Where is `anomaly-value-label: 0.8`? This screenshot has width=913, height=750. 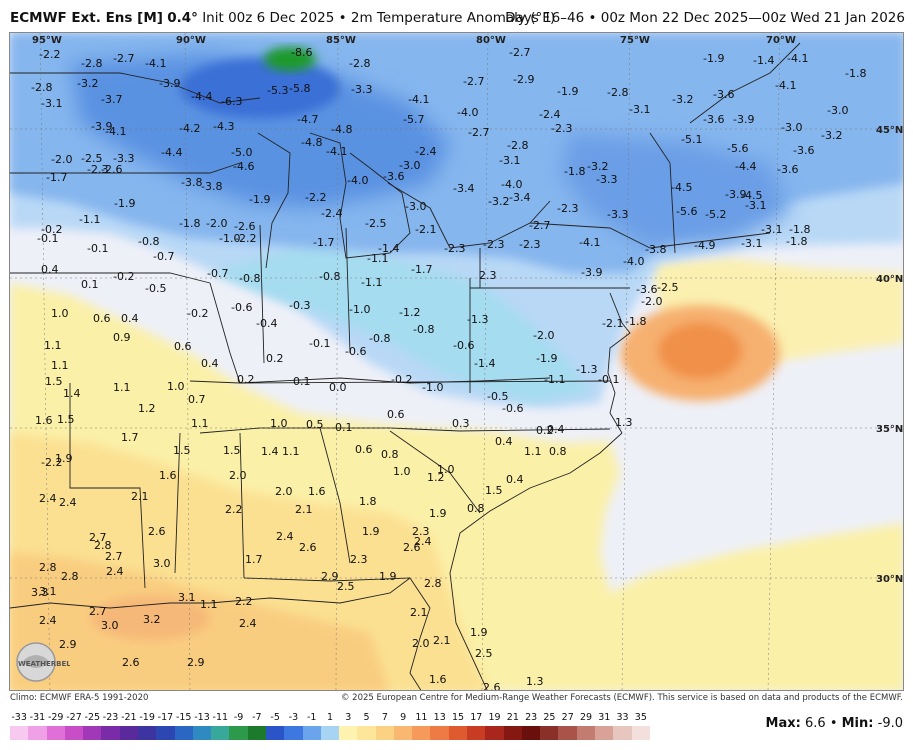 anomaly-value-label: 0.8 is located at coordinates (558, 451).